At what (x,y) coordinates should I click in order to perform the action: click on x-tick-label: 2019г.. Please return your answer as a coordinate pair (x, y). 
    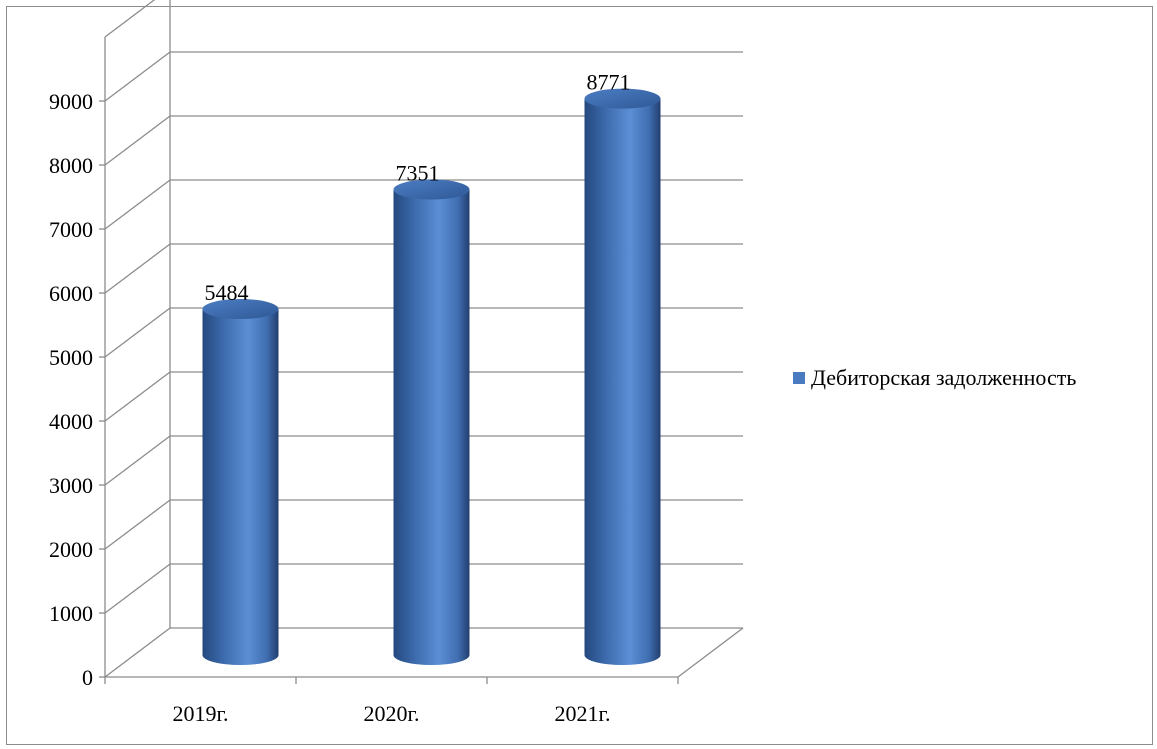
    Looking at the image, I should click on (200, 713).